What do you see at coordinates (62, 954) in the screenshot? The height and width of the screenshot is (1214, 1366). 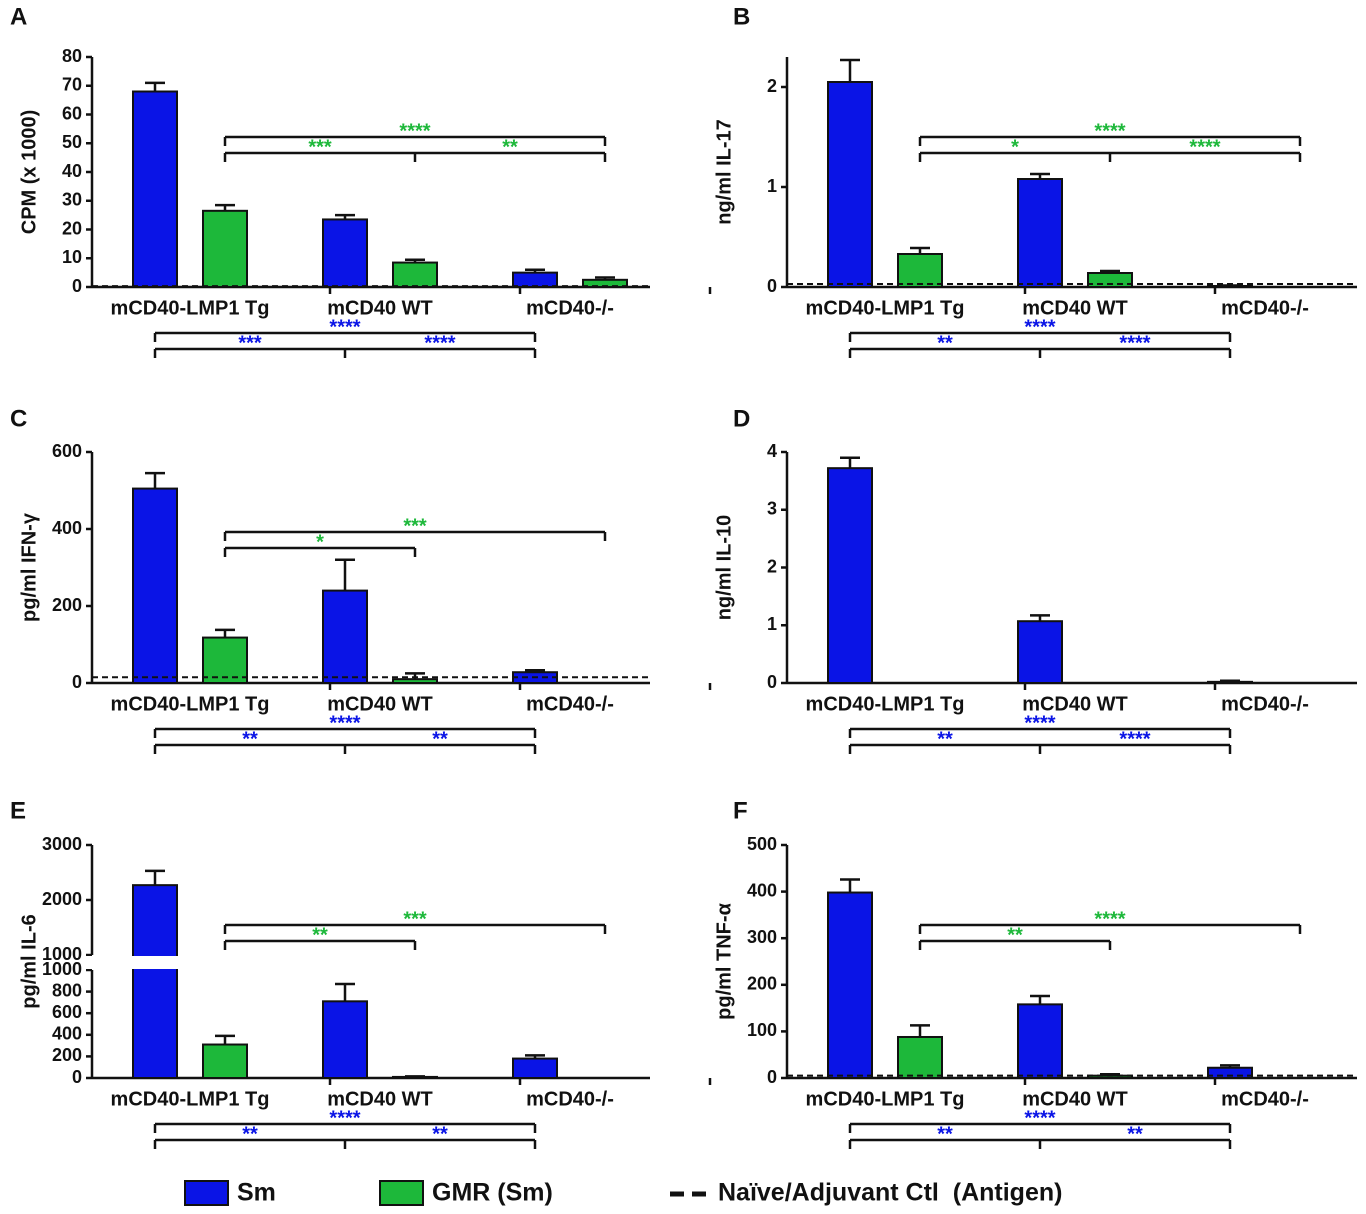 I see `y-tick-label: 1000` at bounding box center [62, 954].